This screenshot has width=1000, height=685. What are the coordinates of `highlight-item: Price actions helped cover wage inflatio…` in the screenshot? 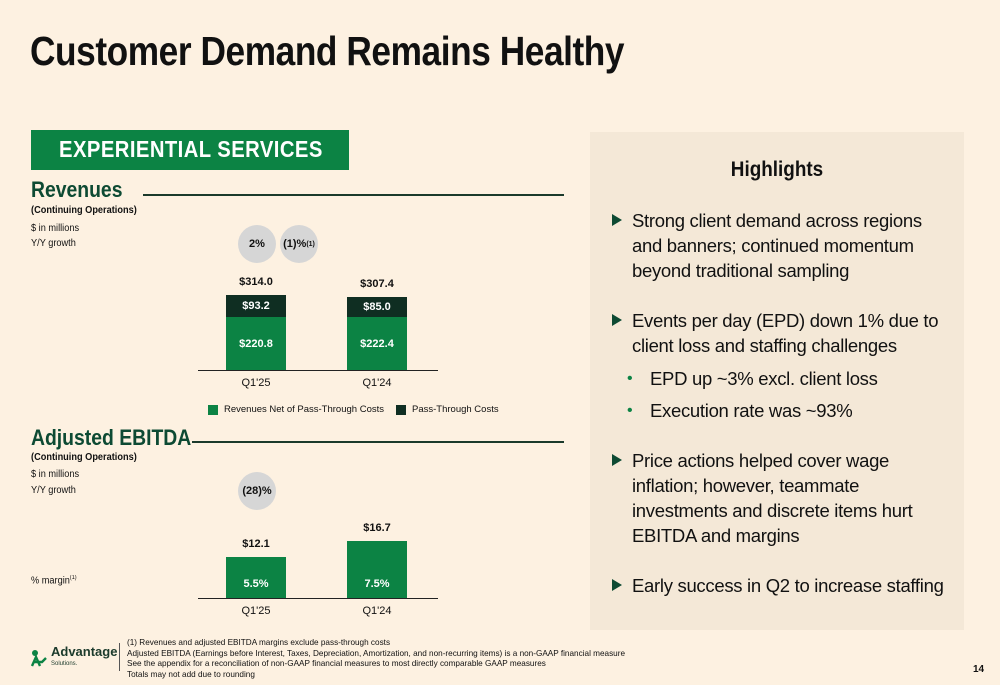 It's located at (782, 498).